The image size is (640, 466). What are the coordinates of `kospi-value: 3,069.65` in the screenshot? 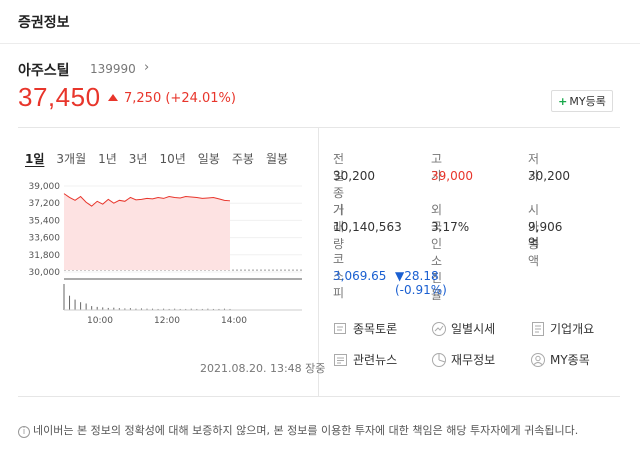 It's located at (360, 276).